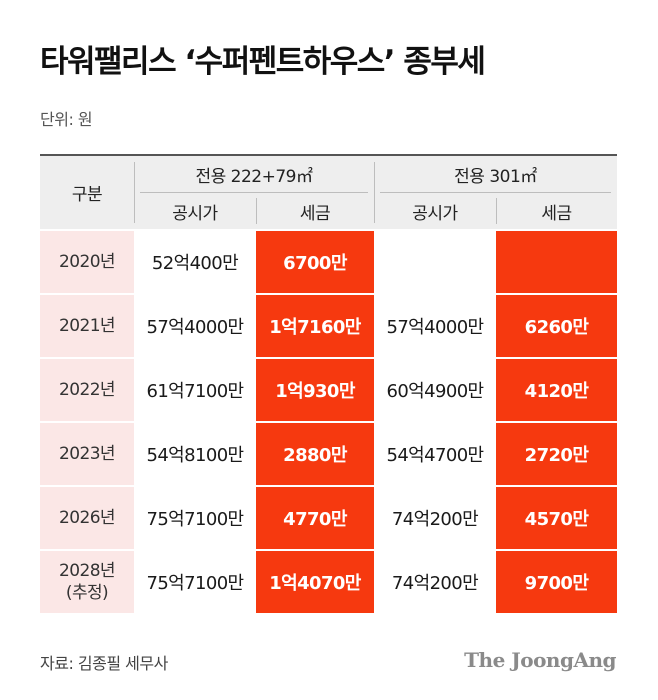  Describe the element at coordinates (195, 326) in the screenshot. I see `price-cell-1: 57억4000만` at that location.